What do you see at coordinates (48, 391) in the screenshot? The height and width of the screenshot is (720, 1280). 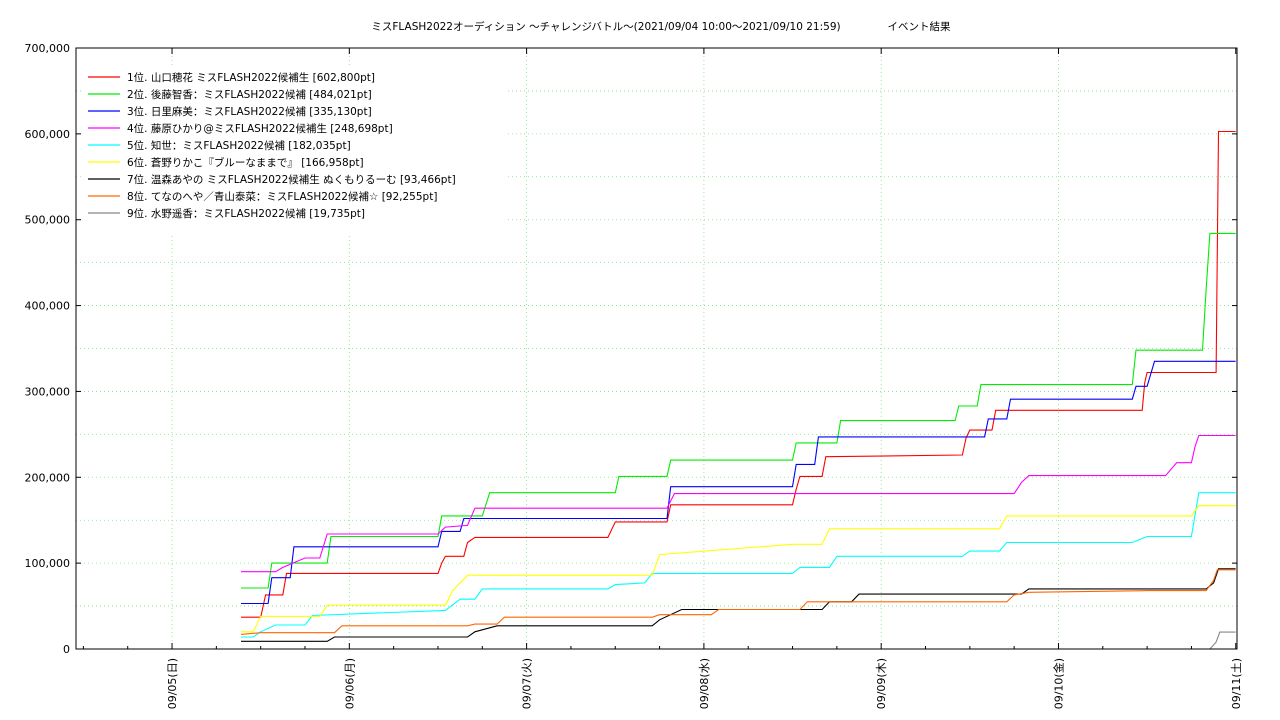 I see `y-tick-label: 300,000` at bounding box center [48, 391].